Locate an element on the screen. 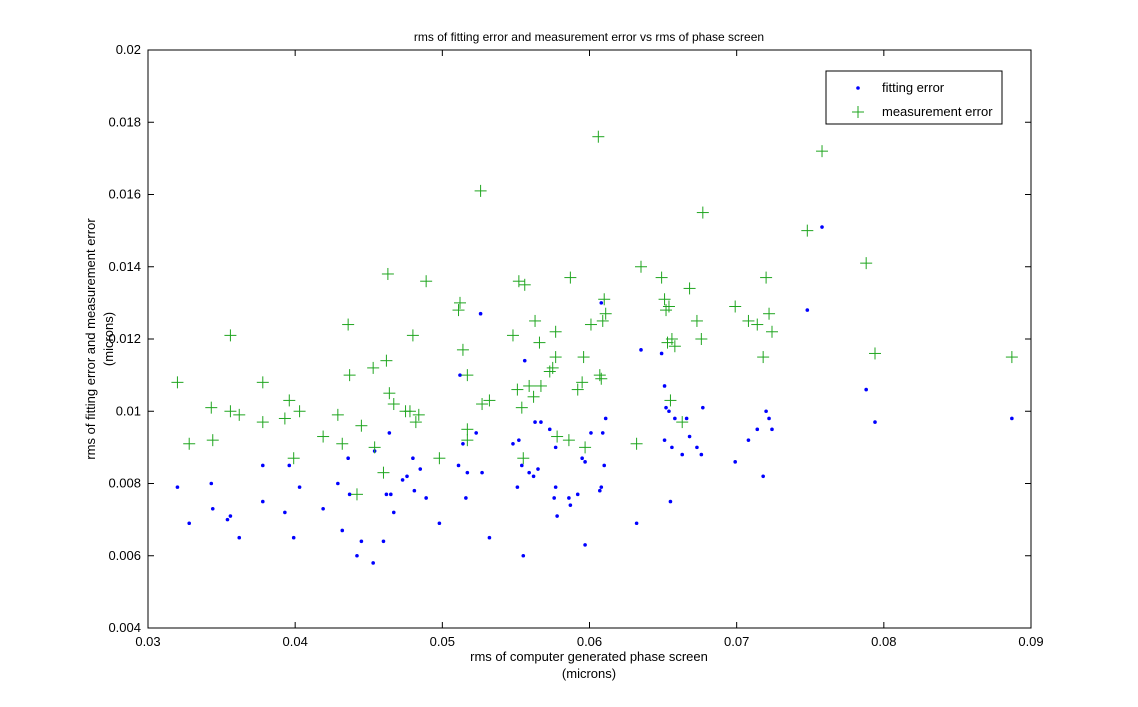 The image size is (1138, 707). x-tick-label: 0.06 is located at coordinates (589, 641).